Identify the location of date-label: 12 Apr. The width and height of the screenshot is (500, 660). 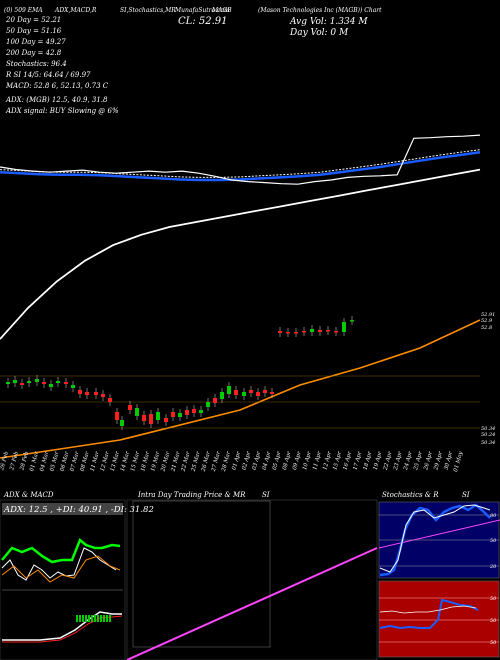
(327, 461).